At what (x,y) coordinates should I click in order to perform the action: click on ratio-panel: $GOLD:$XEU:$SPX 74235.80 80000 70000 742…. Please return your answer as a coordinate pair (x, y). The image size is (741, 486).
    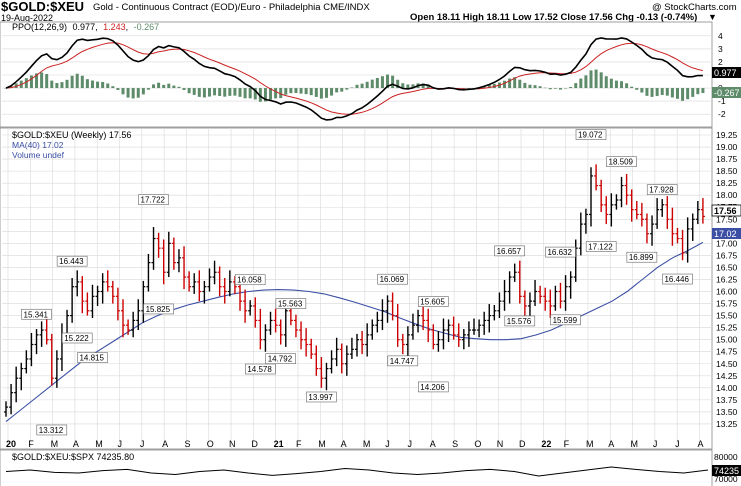
    Looking at the image, I should click on (370, 467).